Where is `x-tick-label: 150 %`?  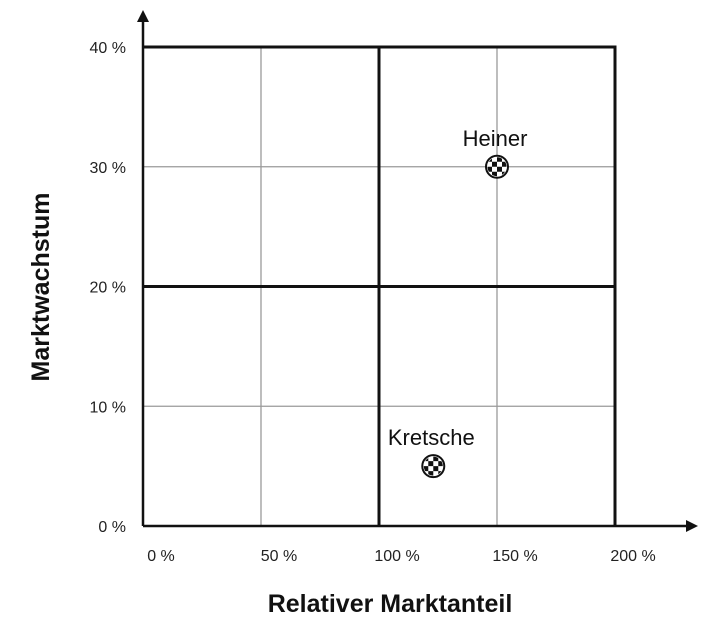 x-tick-label: 150 % is located at coordinates (514, 556).